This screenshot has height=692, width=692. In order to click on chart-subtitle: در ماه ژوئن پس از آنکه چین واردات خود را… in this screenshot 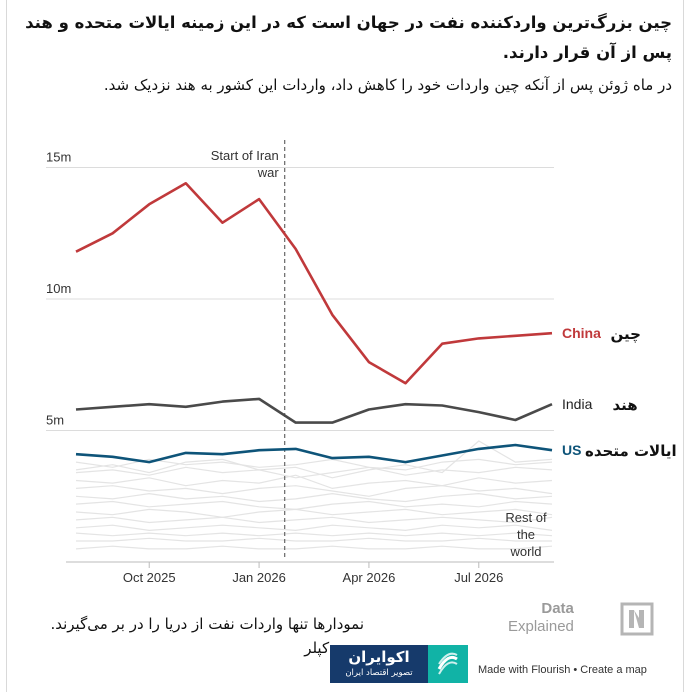, I will do `click(387, 85)`.